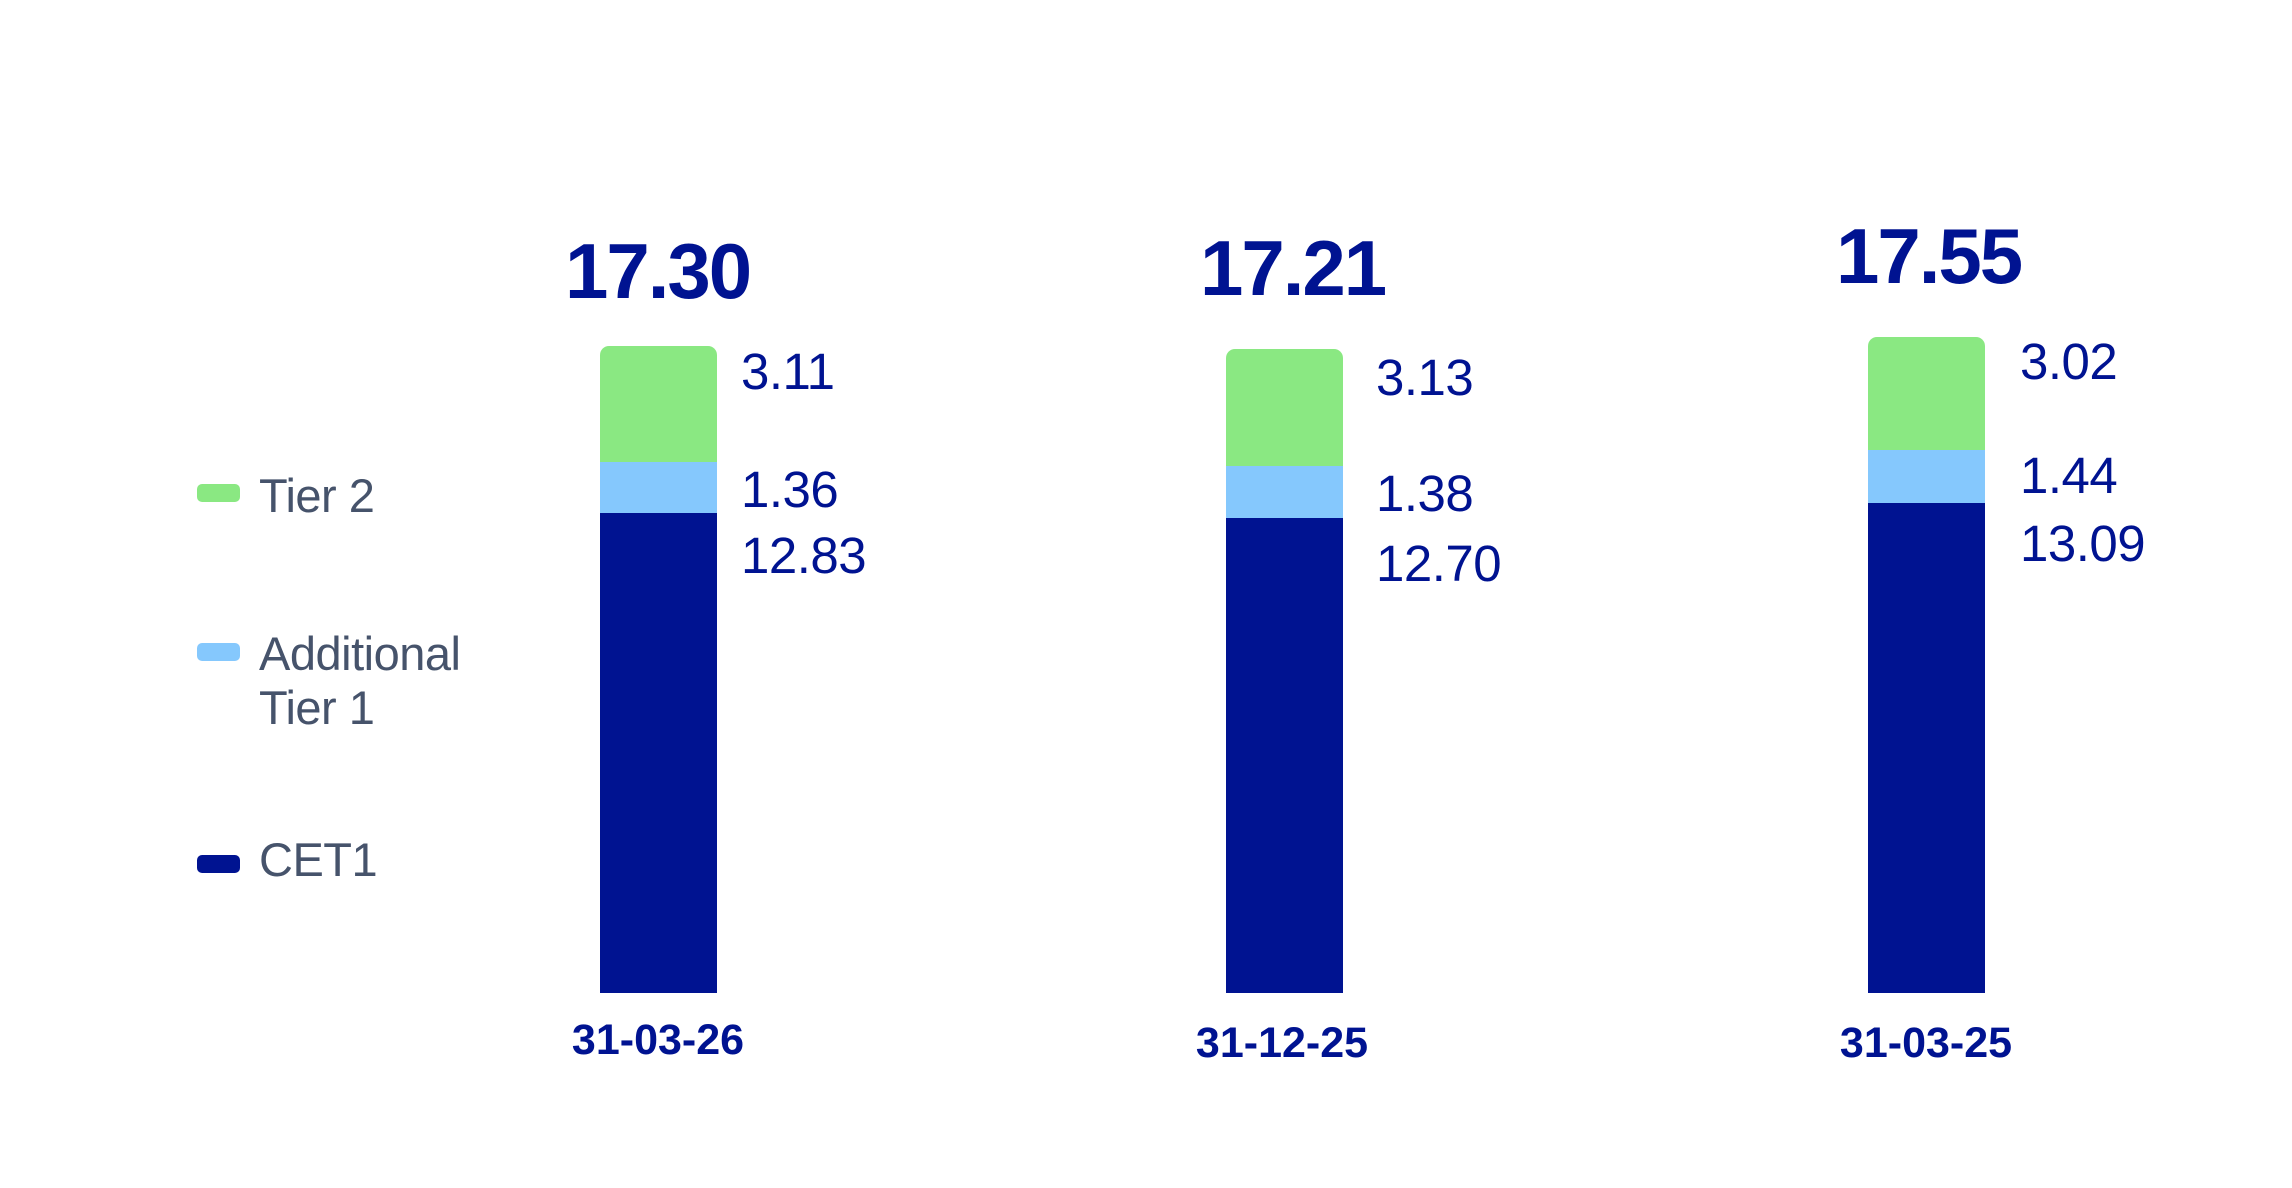 The width and height of the screenshot is (2292, 1188). I want to click on value-label-cet1: 12.70, so click(1439, 563).